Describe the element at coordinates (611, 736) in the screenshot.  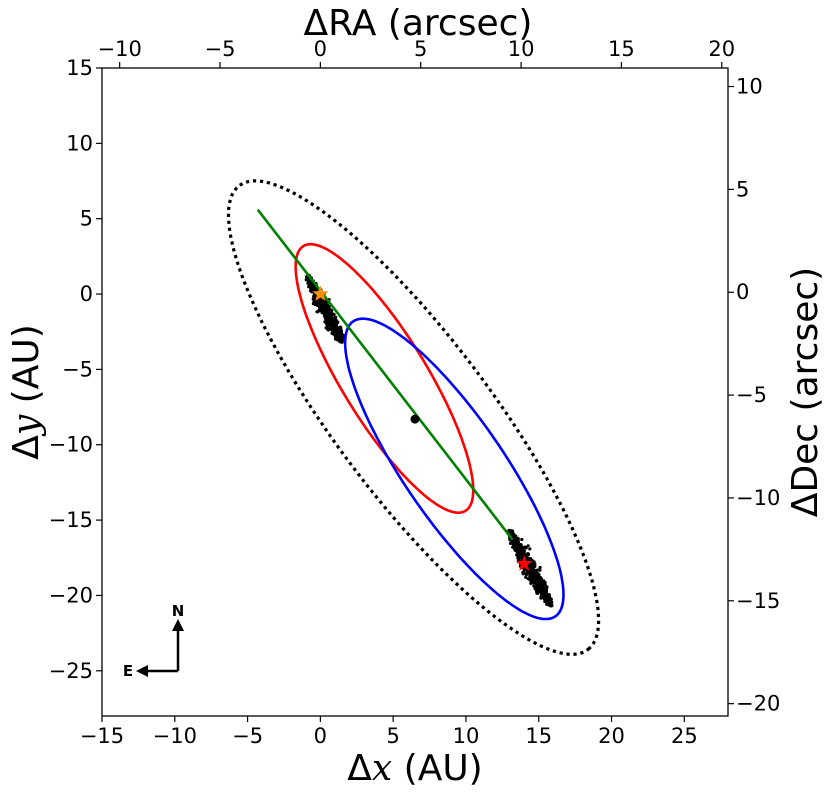
I see `x-tick-label: 20` at that location.